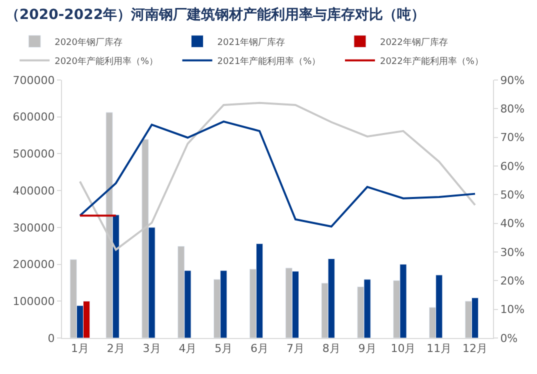 This screenshot has height=374, width=537. Describe the element at coordinates (512, 109) in the screenshot. I see `y2-tick-label: 80%` at that location.